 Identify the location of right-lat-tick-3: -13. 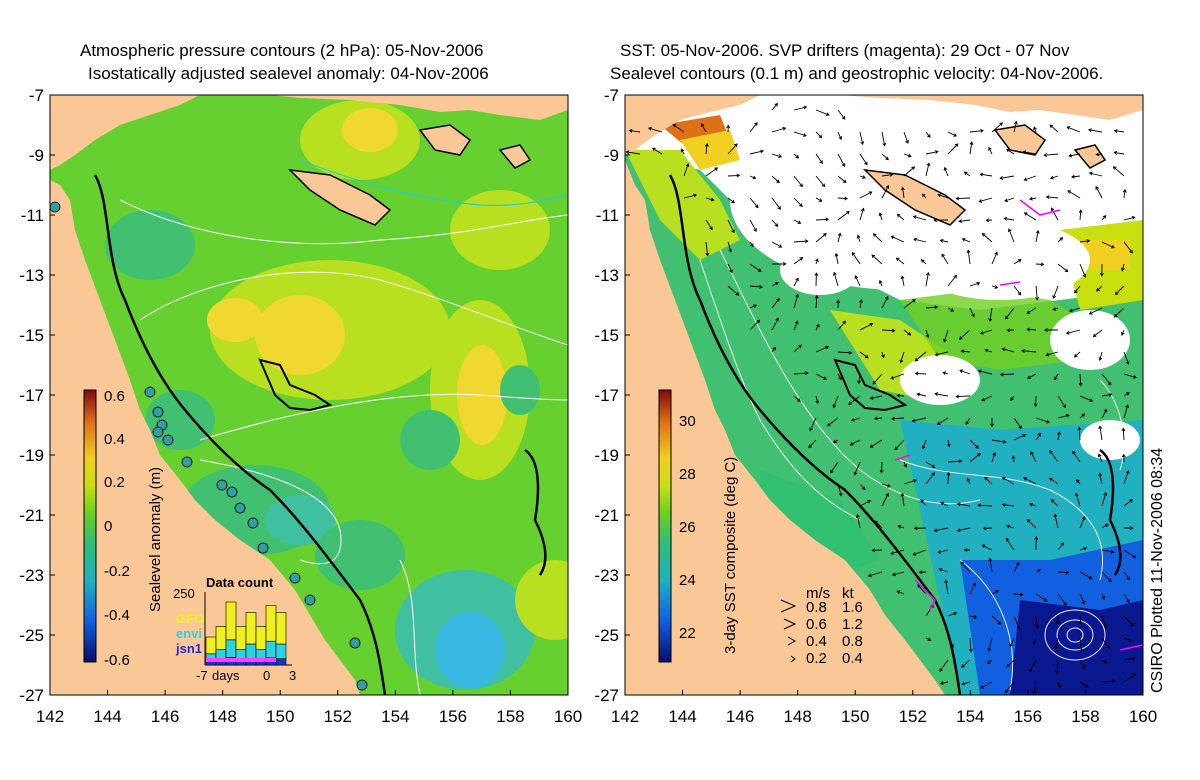
(606, 275).